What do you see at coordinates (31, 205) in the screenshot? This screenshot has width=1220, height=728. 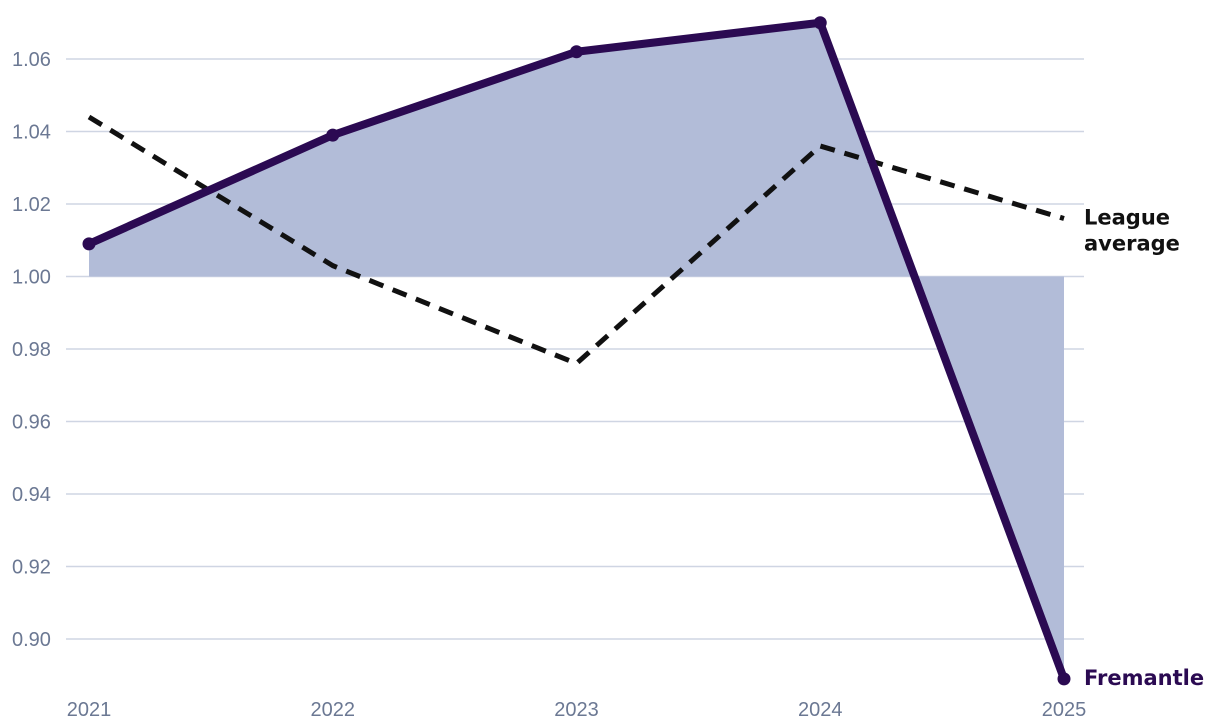 I see `y-tick-label-1.02: 1.02` at bounding box center [31, 205].